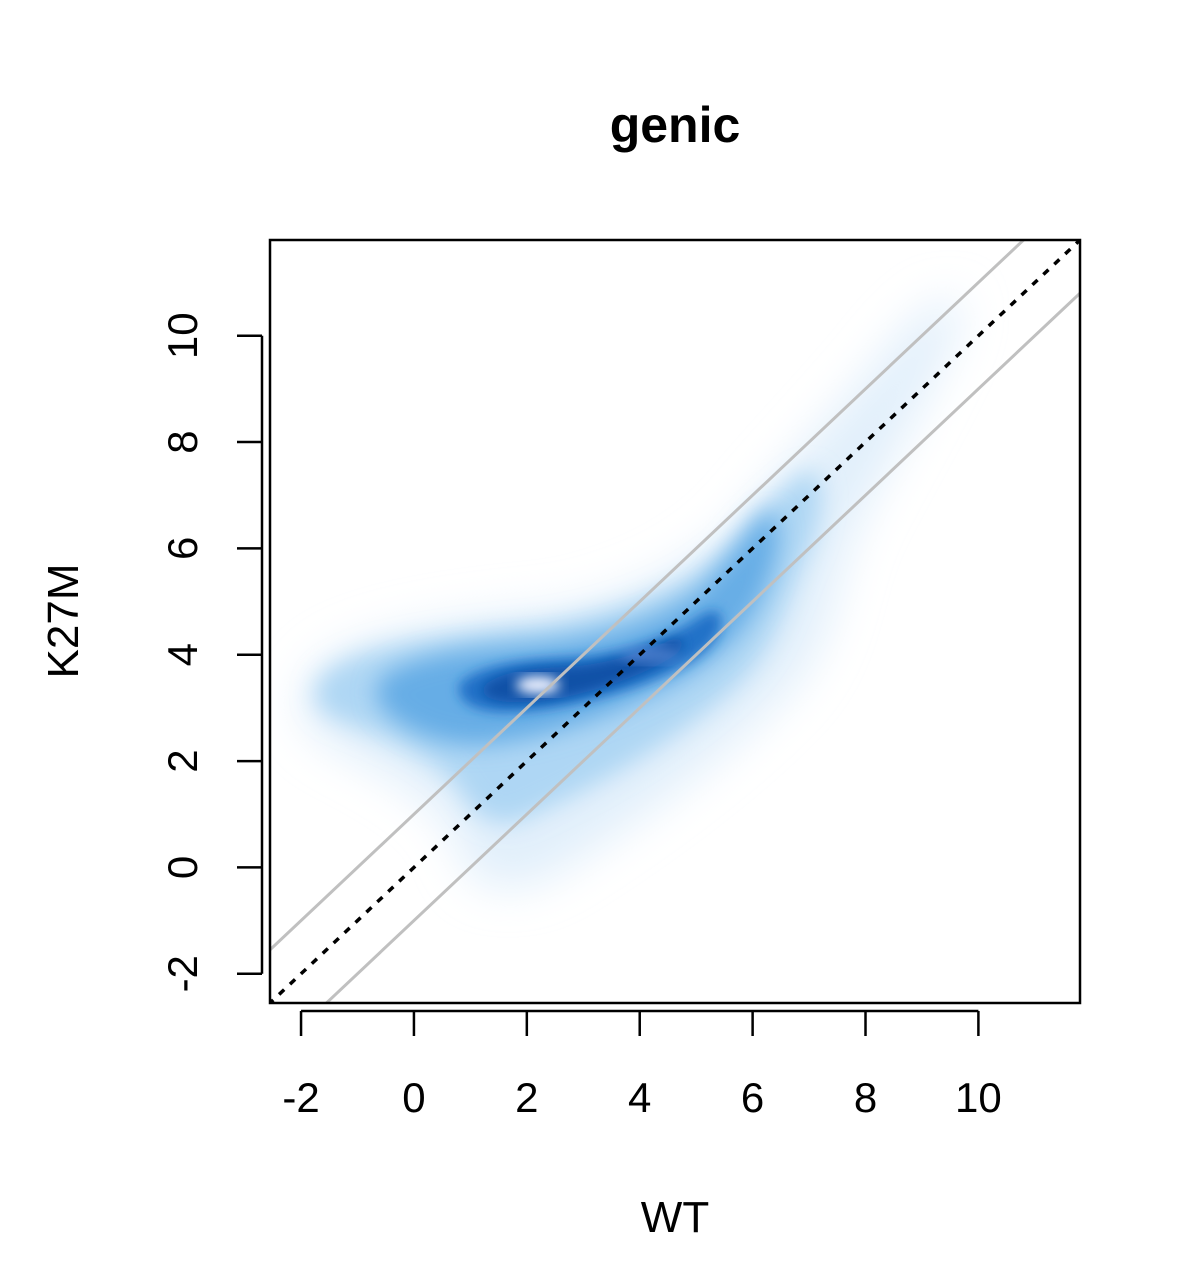  What do you see at coordinates (182, 335) in the screenshot?
I see `y-tick-label: 10` at bounding box center [182, 335].